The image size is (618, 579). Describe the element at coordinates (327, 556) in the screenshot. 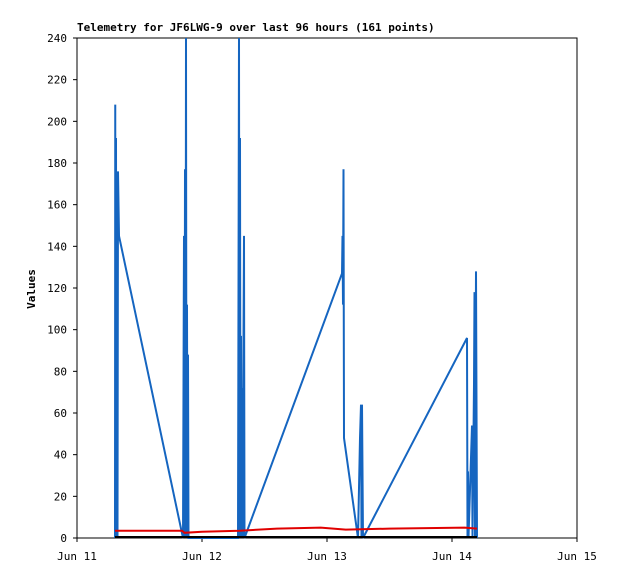

I see `x-tick-label: Jun 13` at that location.